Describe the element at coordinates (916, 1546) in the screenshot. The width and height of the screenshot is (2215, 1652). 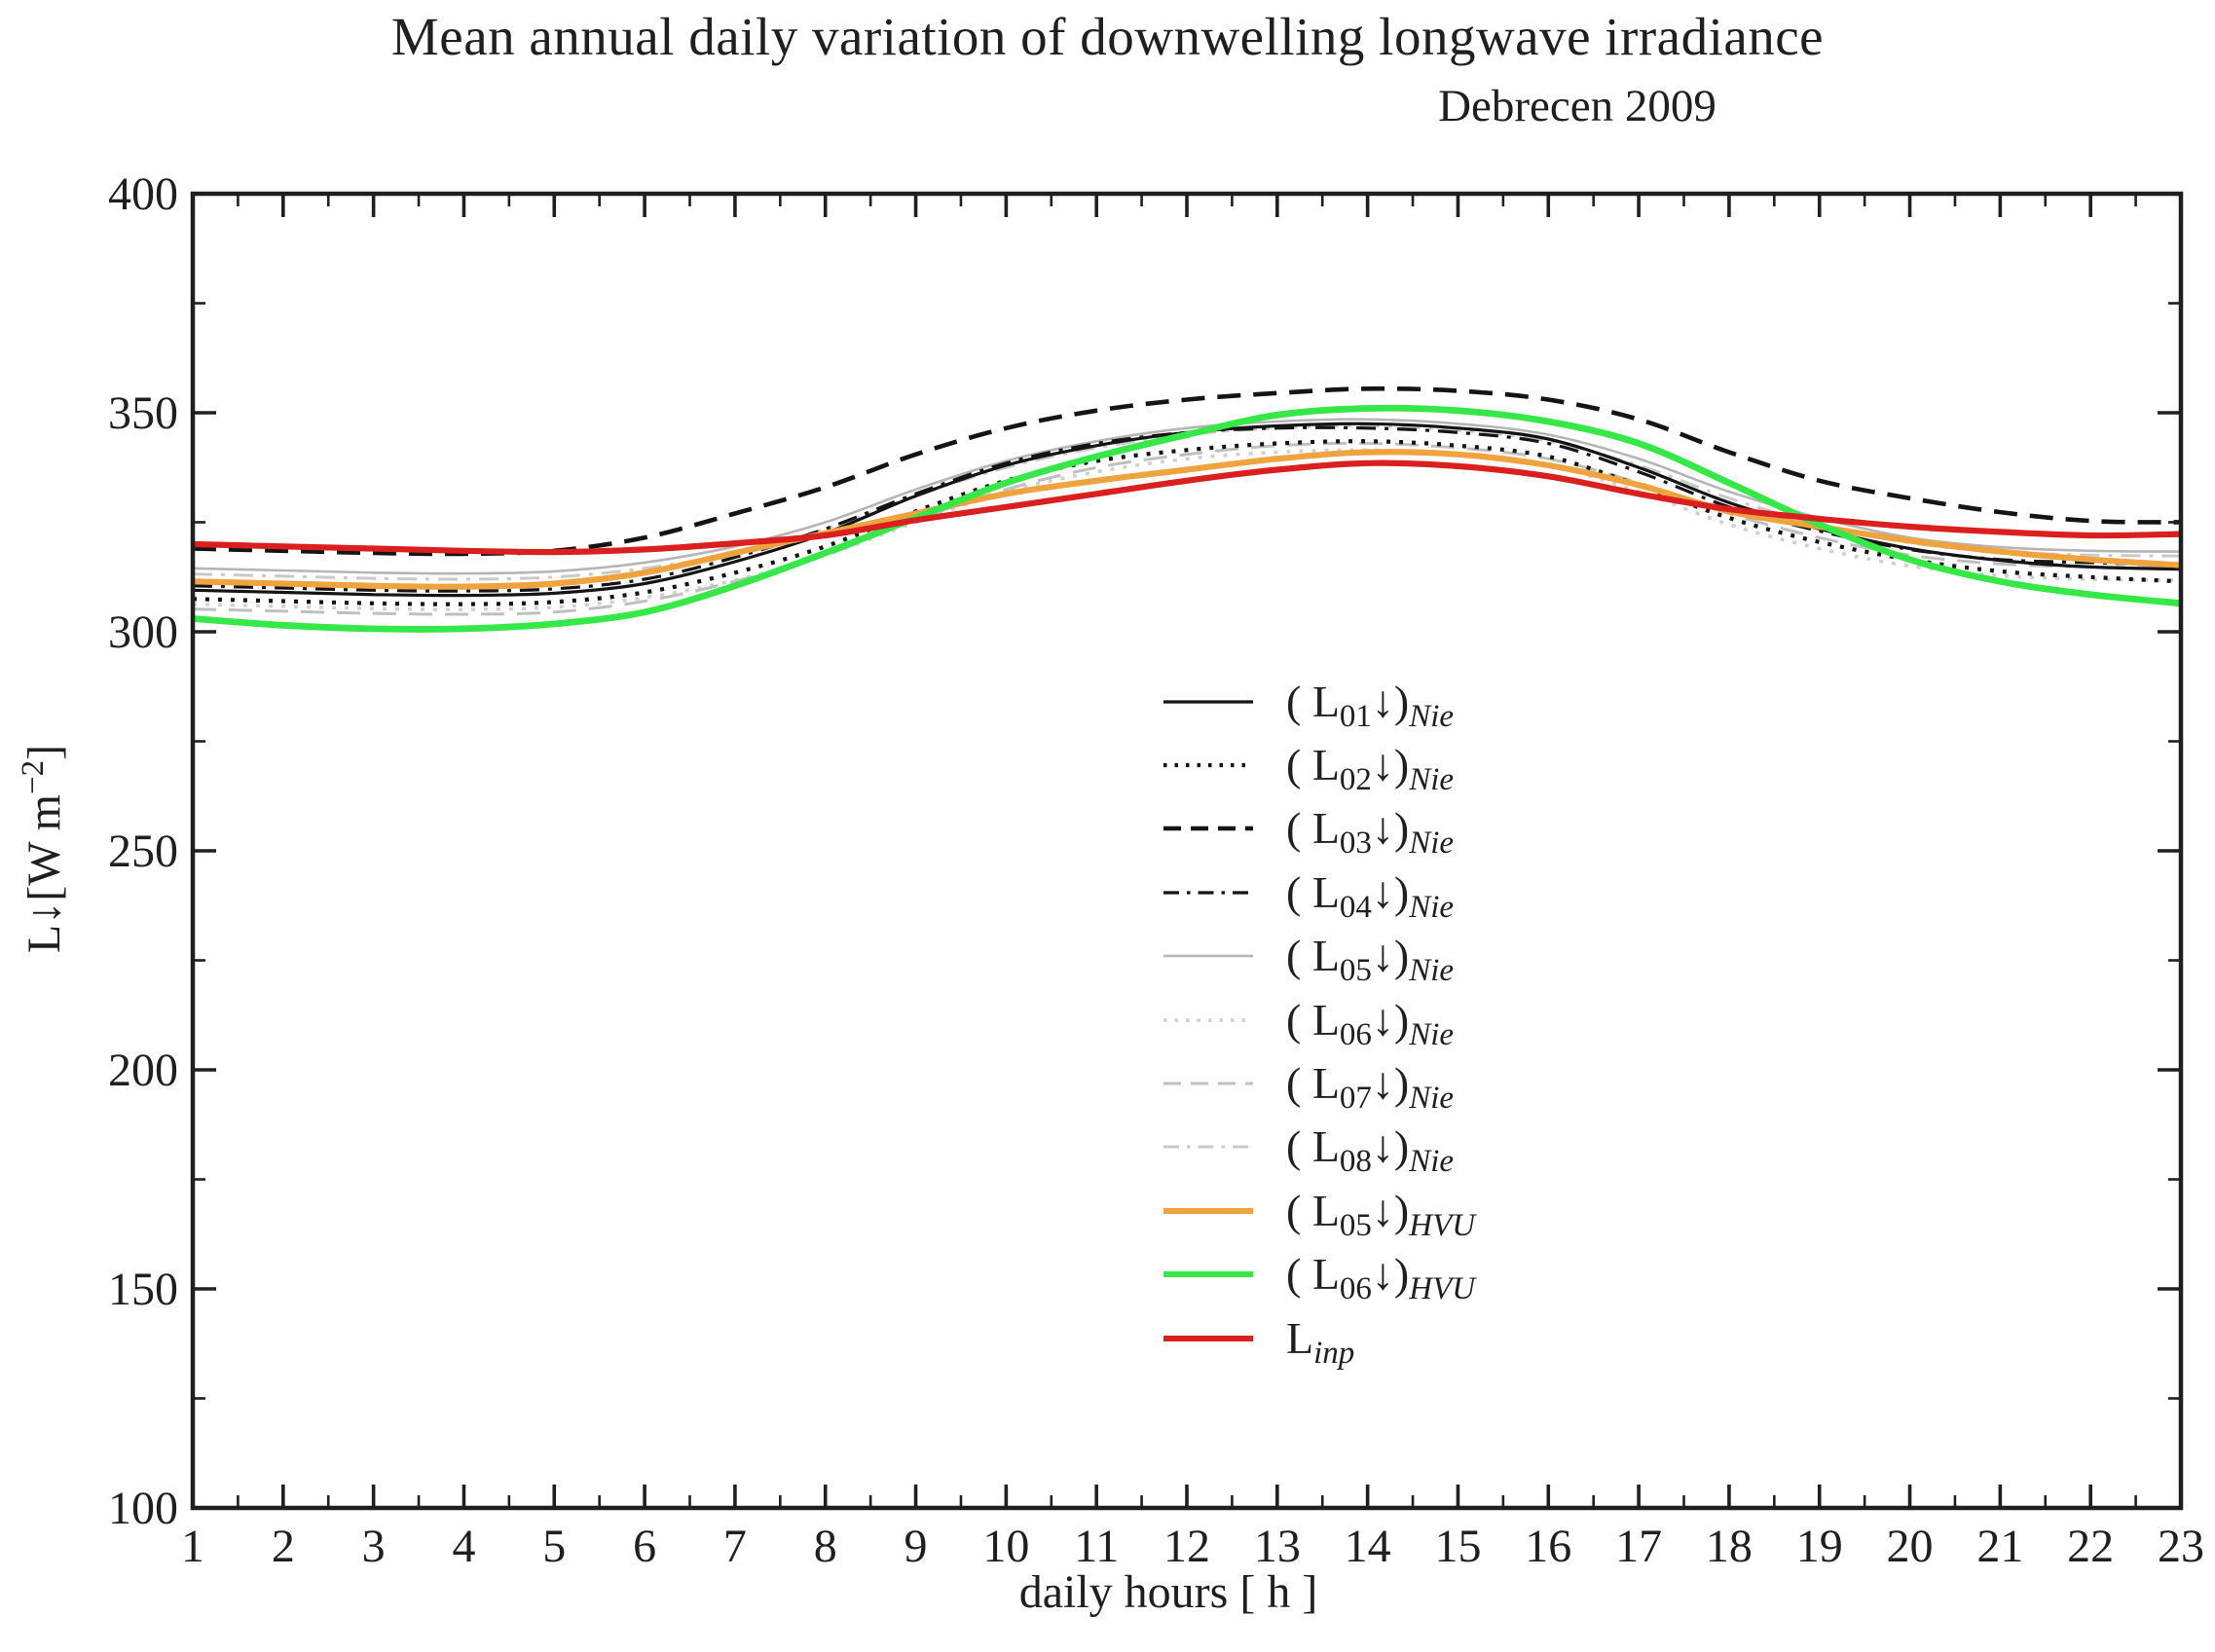
I see `x-tick-label: 9` at that location.